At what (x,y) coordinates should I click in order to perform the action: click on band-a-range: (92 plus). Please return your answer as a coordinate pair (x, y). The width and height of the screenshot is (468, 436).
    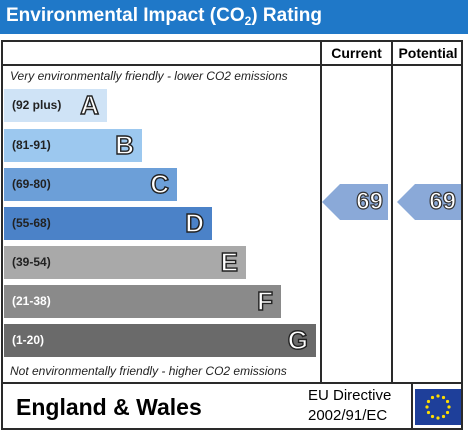
    Looking at the image, I should click on (37, 105).